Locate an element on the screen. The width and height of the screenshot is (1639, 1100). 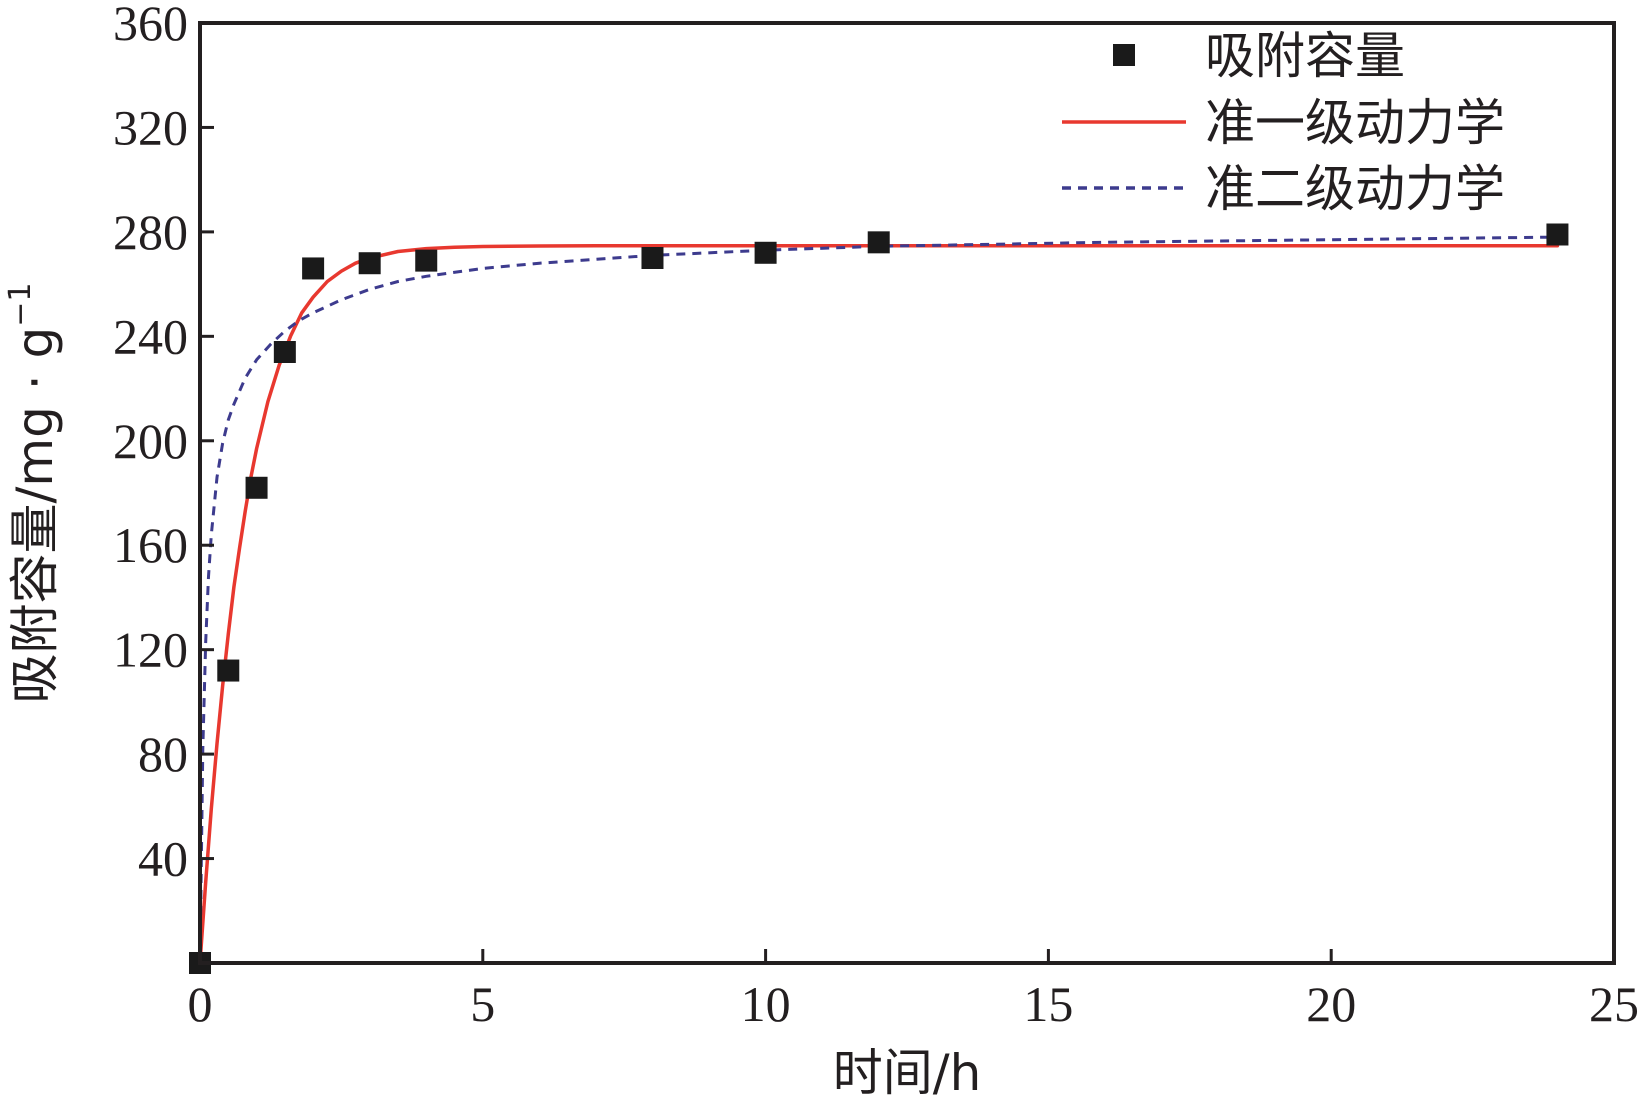
x-tick-label: 25 is located at coordinates (1614, 1004).